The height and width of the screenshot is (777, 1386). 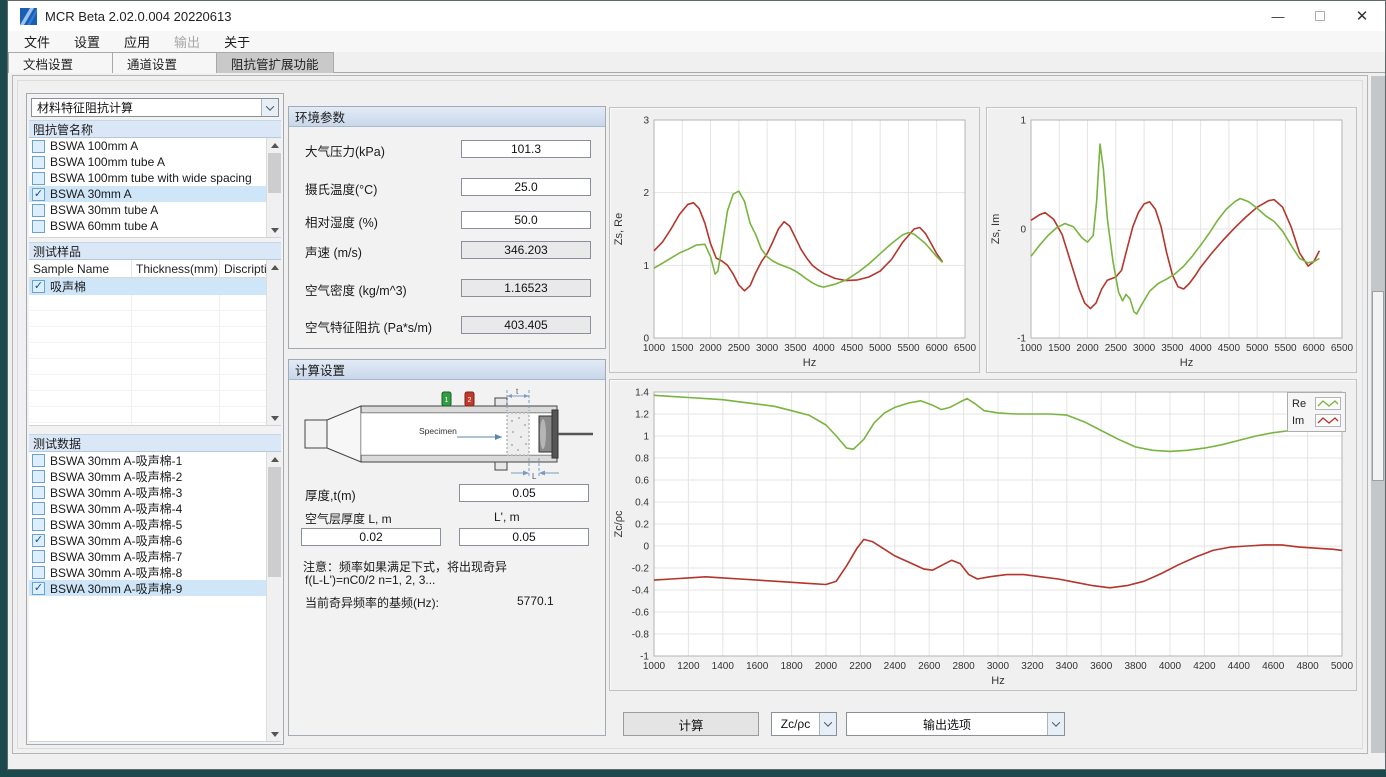 I want to click on column-header: Sample Name, so click(x=80, y=268).